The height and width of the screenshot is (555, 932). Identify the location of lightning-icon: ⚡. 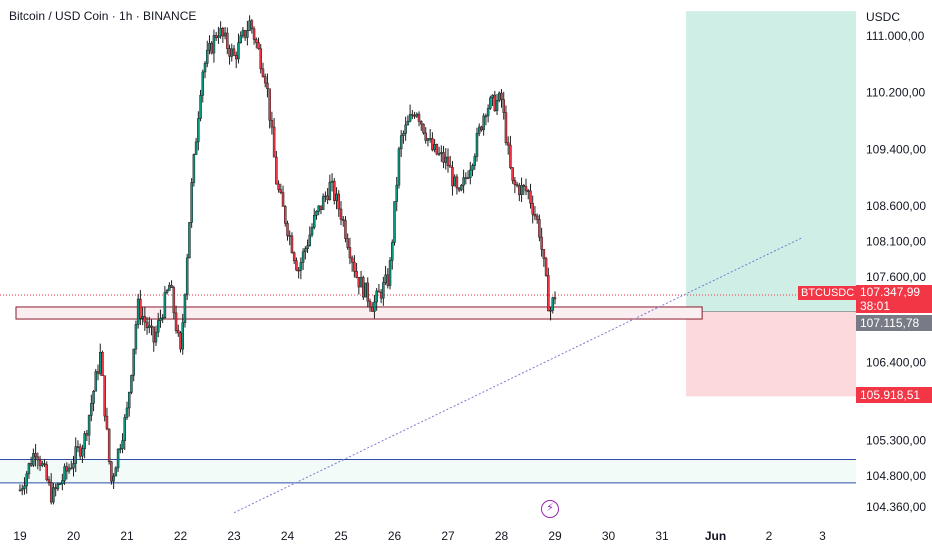
(550, 509).